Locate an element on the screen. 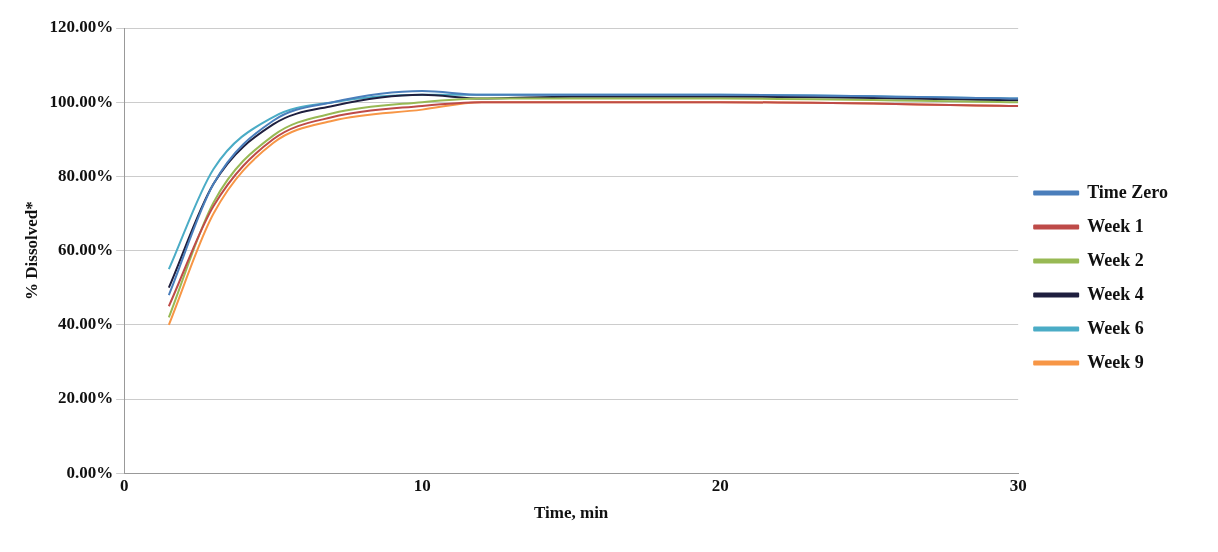 This screenshot has height=552, width=1218. x-axis-title: Time, min is located at coordinates (571, 513).